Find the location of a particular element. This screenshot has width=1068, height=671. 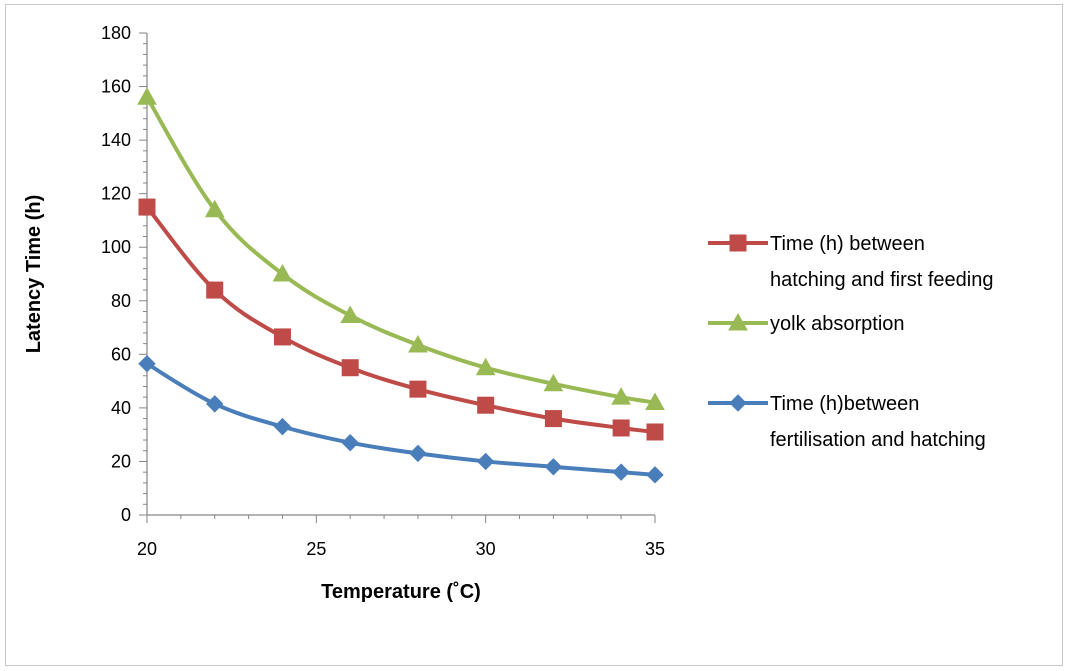

y-axis-title: Latency Time (h) is located at coordinates (34, 274).